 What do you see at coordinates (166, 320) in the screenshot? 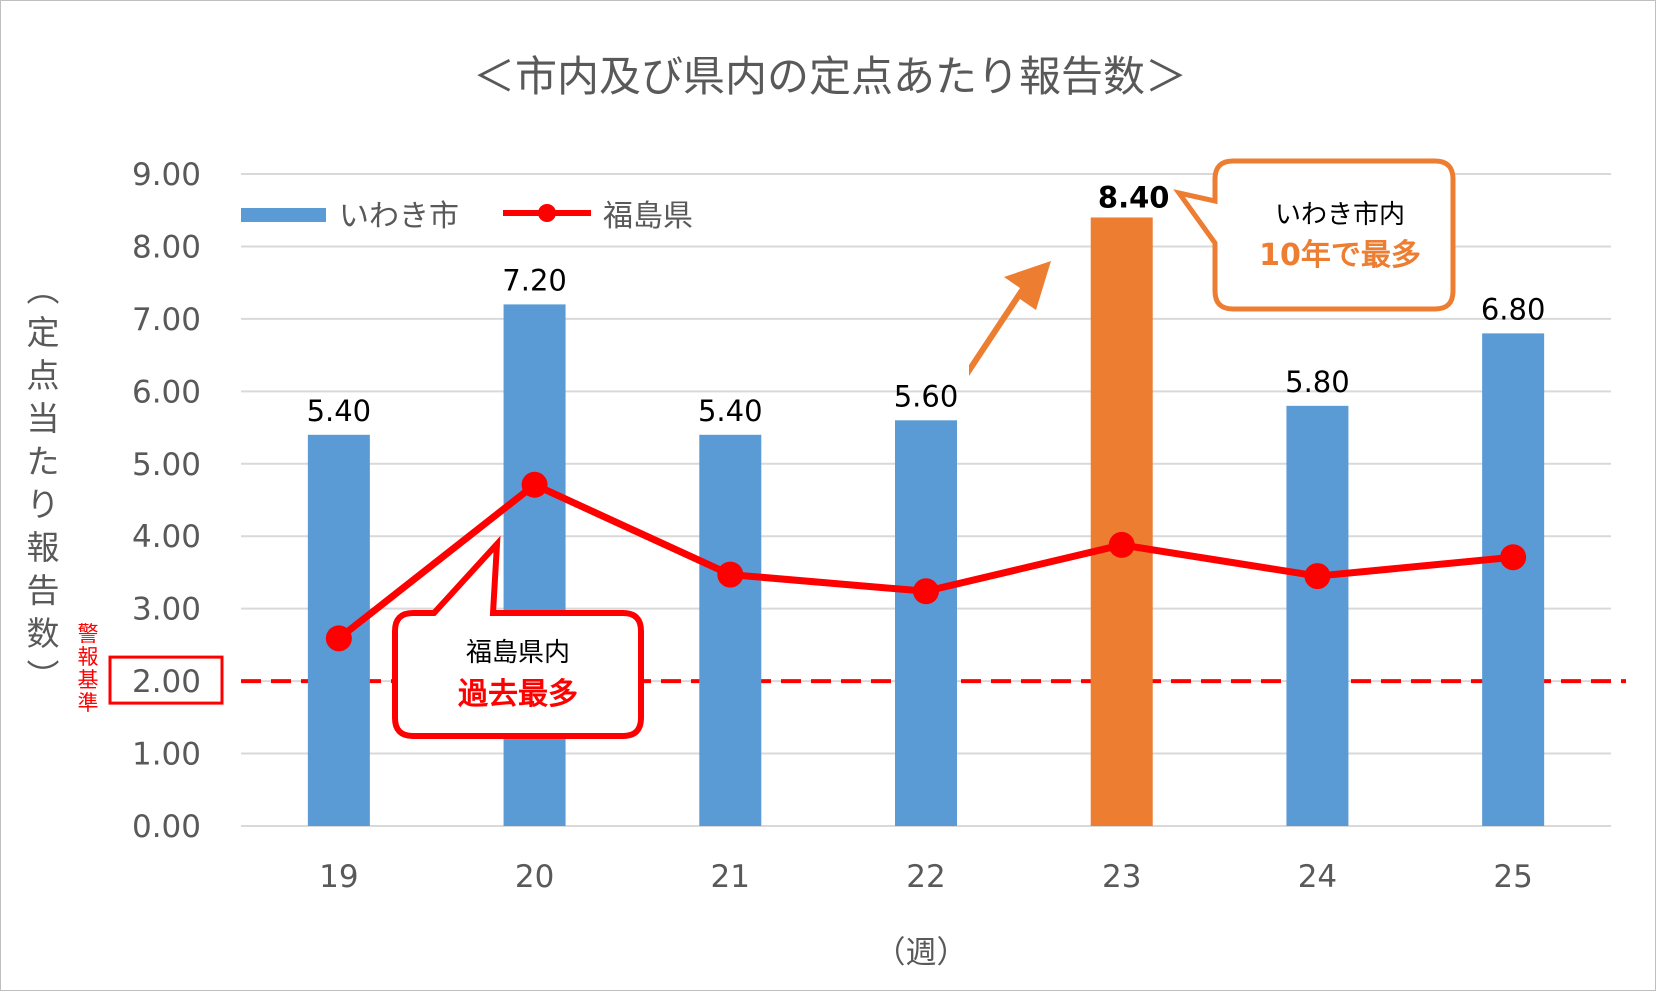
I see `y-tick-label: 7.00` at bounding box center [166, 320].